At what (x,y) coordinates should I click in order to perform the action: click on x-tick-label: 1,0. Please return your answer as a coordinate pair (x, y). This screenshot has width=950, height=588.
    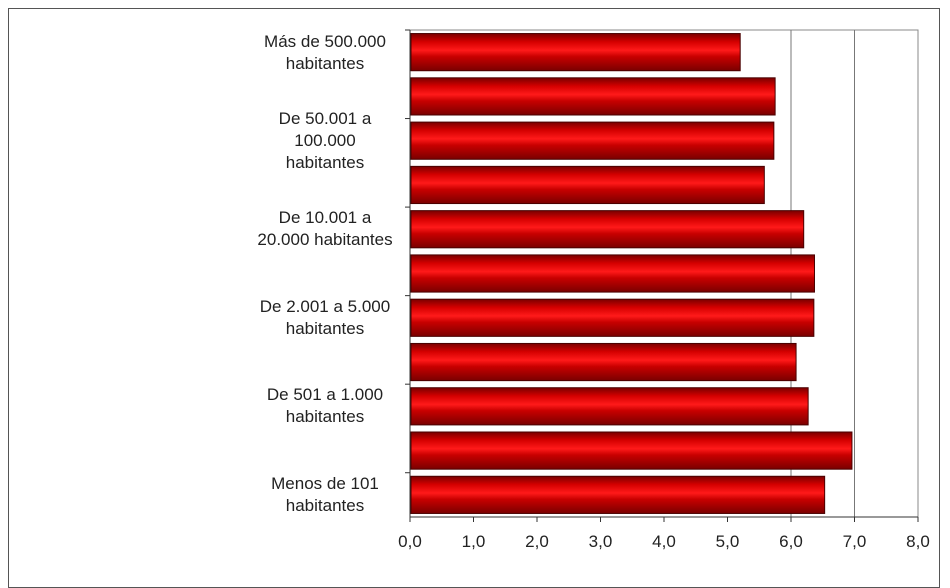
    Looking at the image, I should click on (474, 541).